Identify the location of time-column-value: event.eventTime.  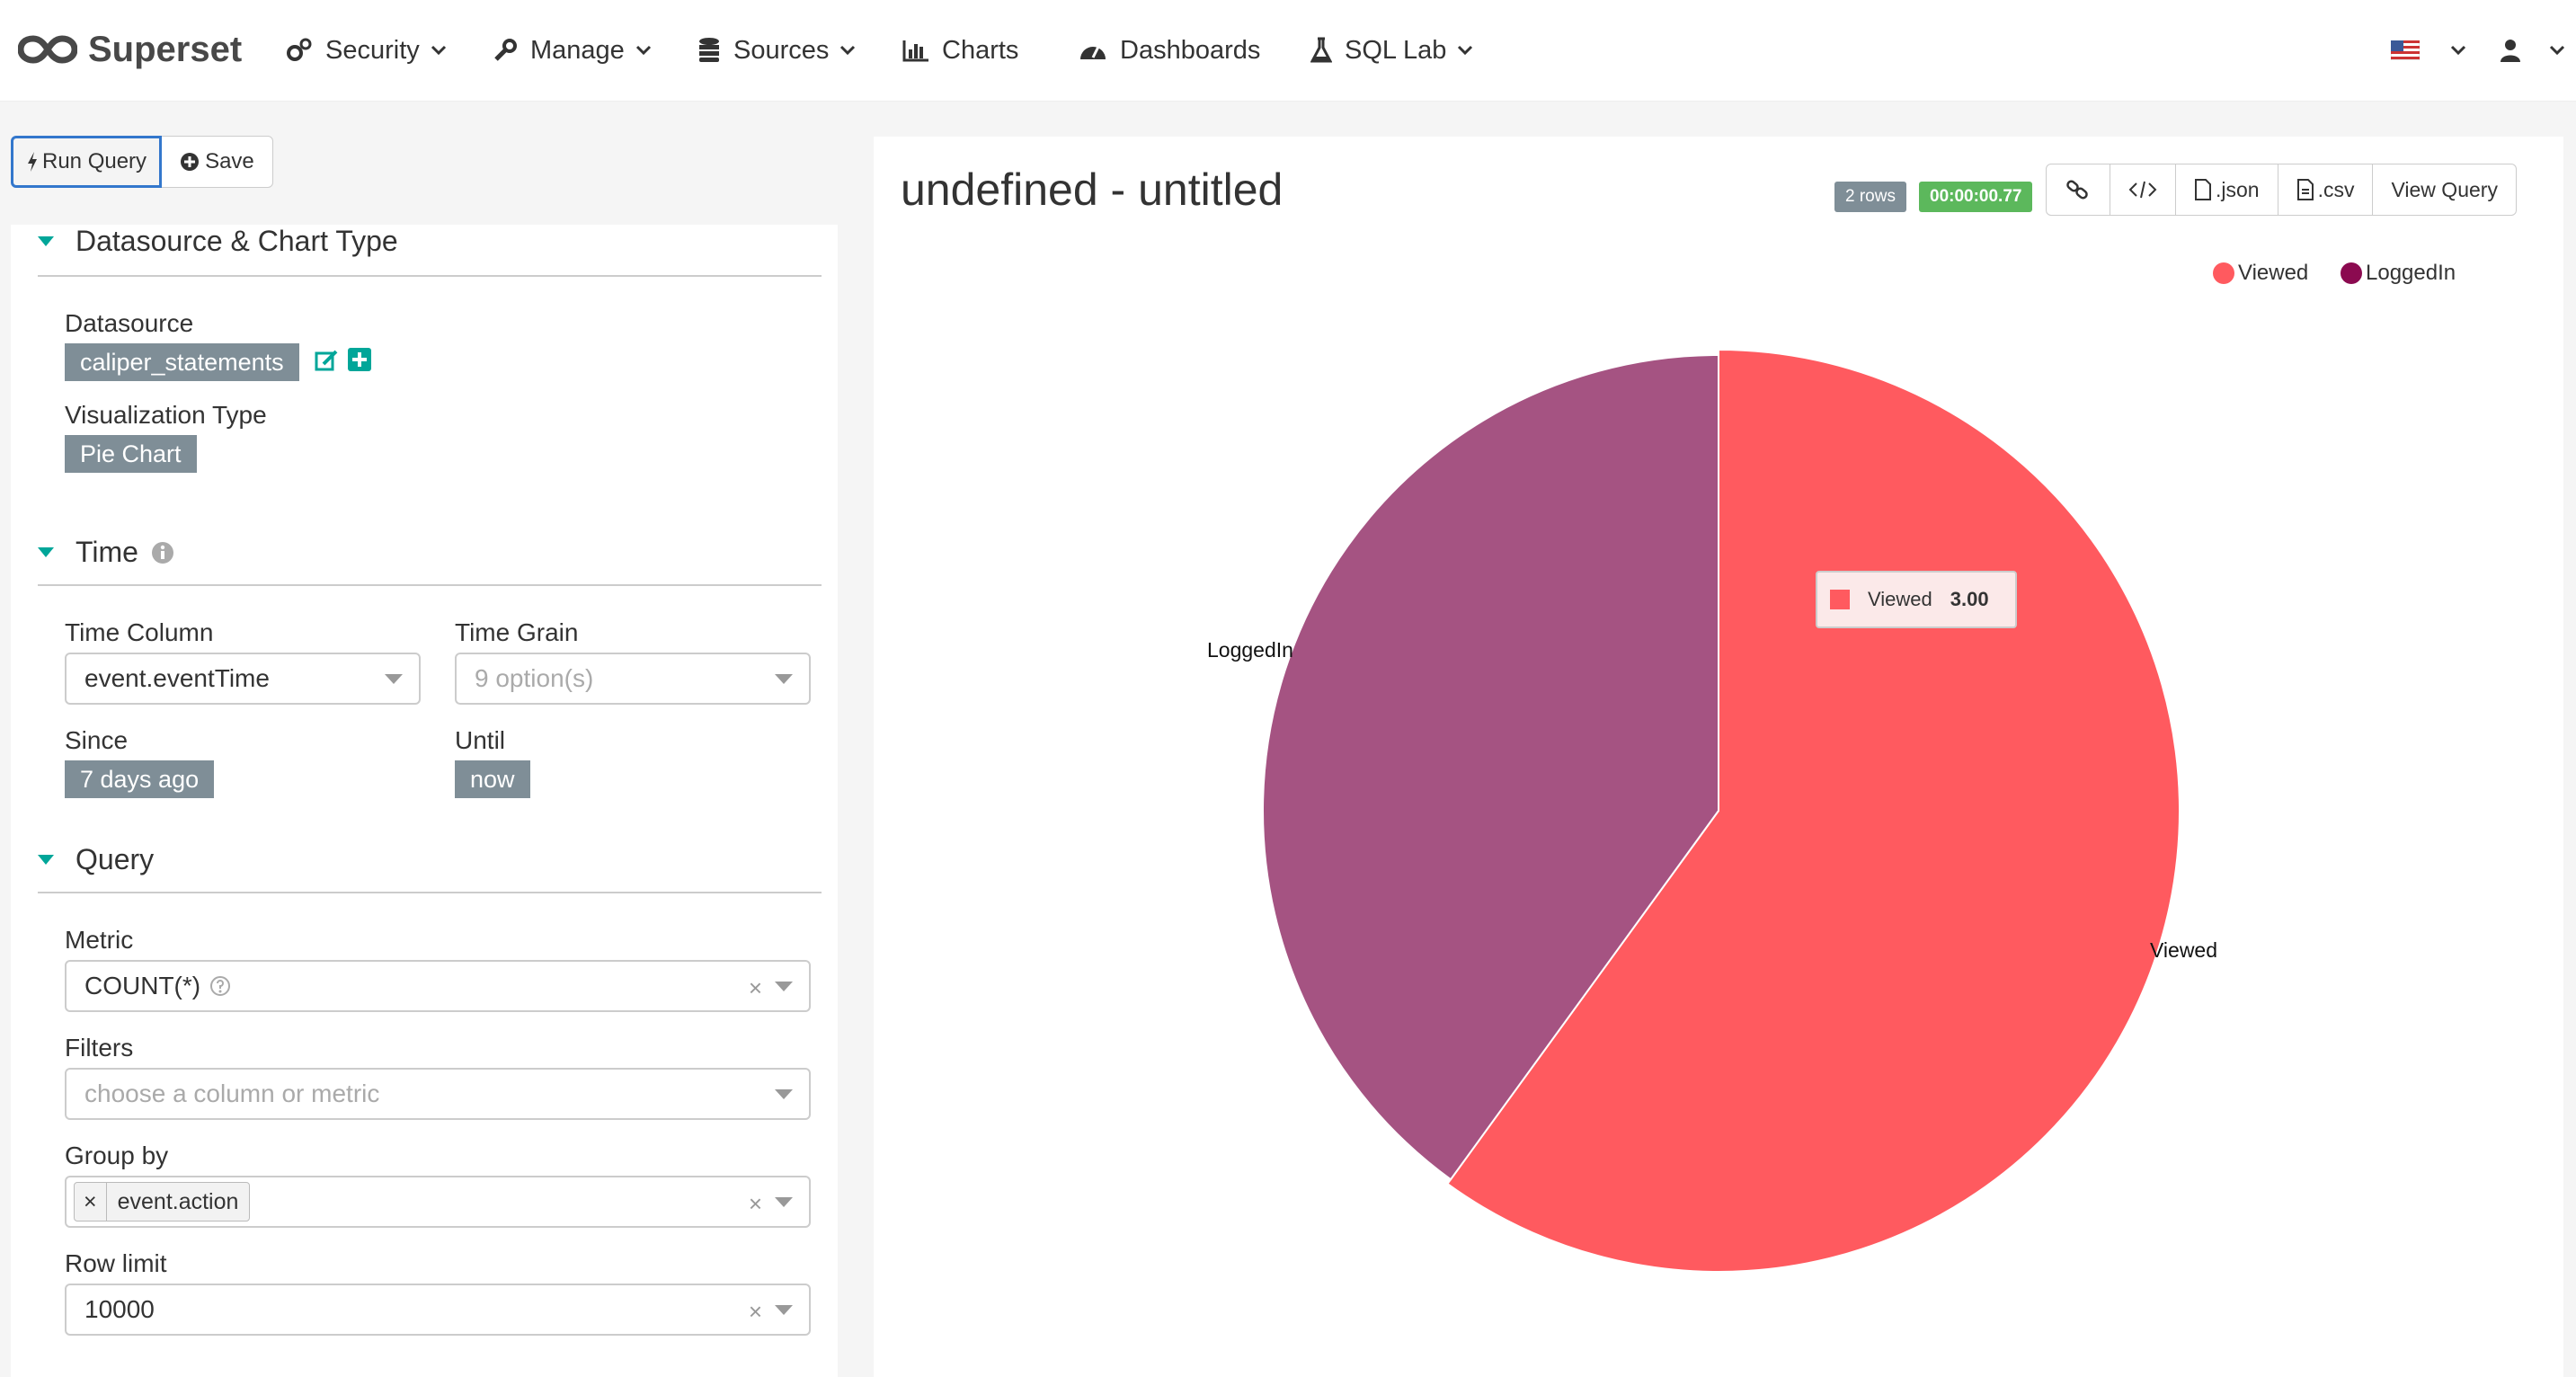
(177, 678).